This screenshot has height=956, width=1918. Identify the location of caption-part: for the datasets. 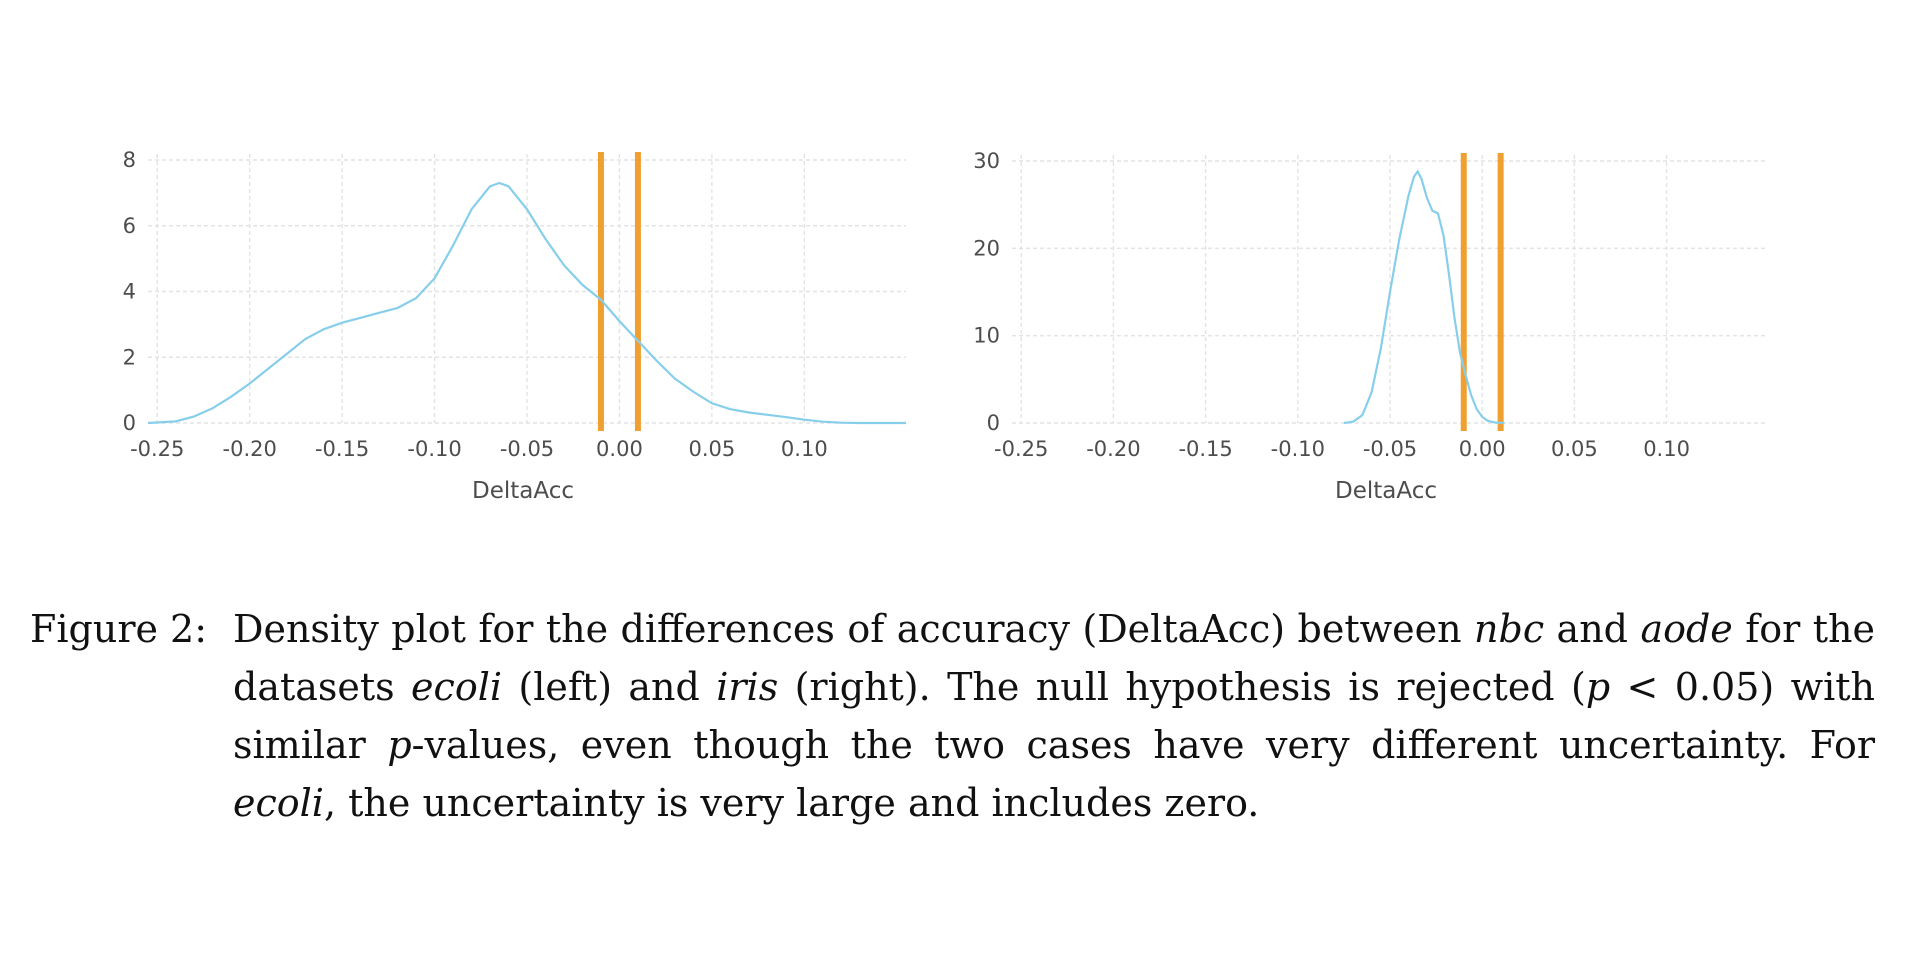
(1054, 658).